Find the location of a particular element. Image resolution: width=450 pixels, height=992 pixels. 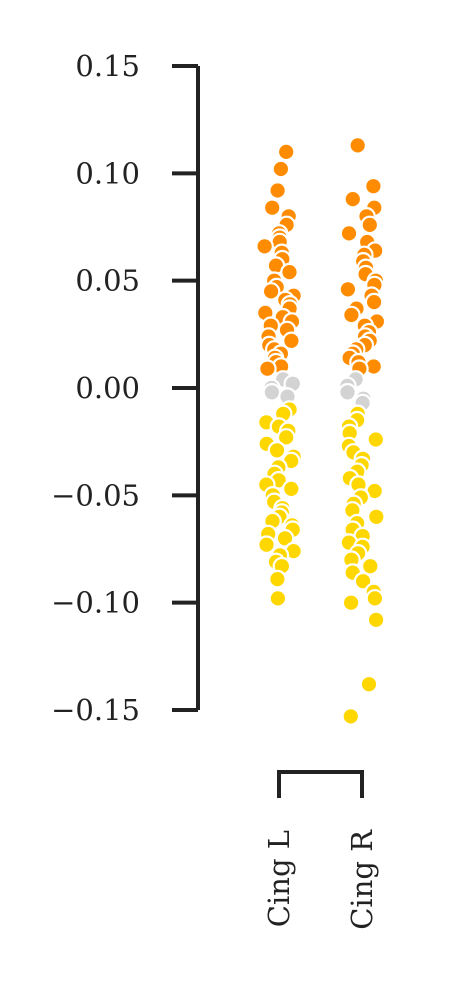

x-axis-spine is located at coordinates (320, 784).